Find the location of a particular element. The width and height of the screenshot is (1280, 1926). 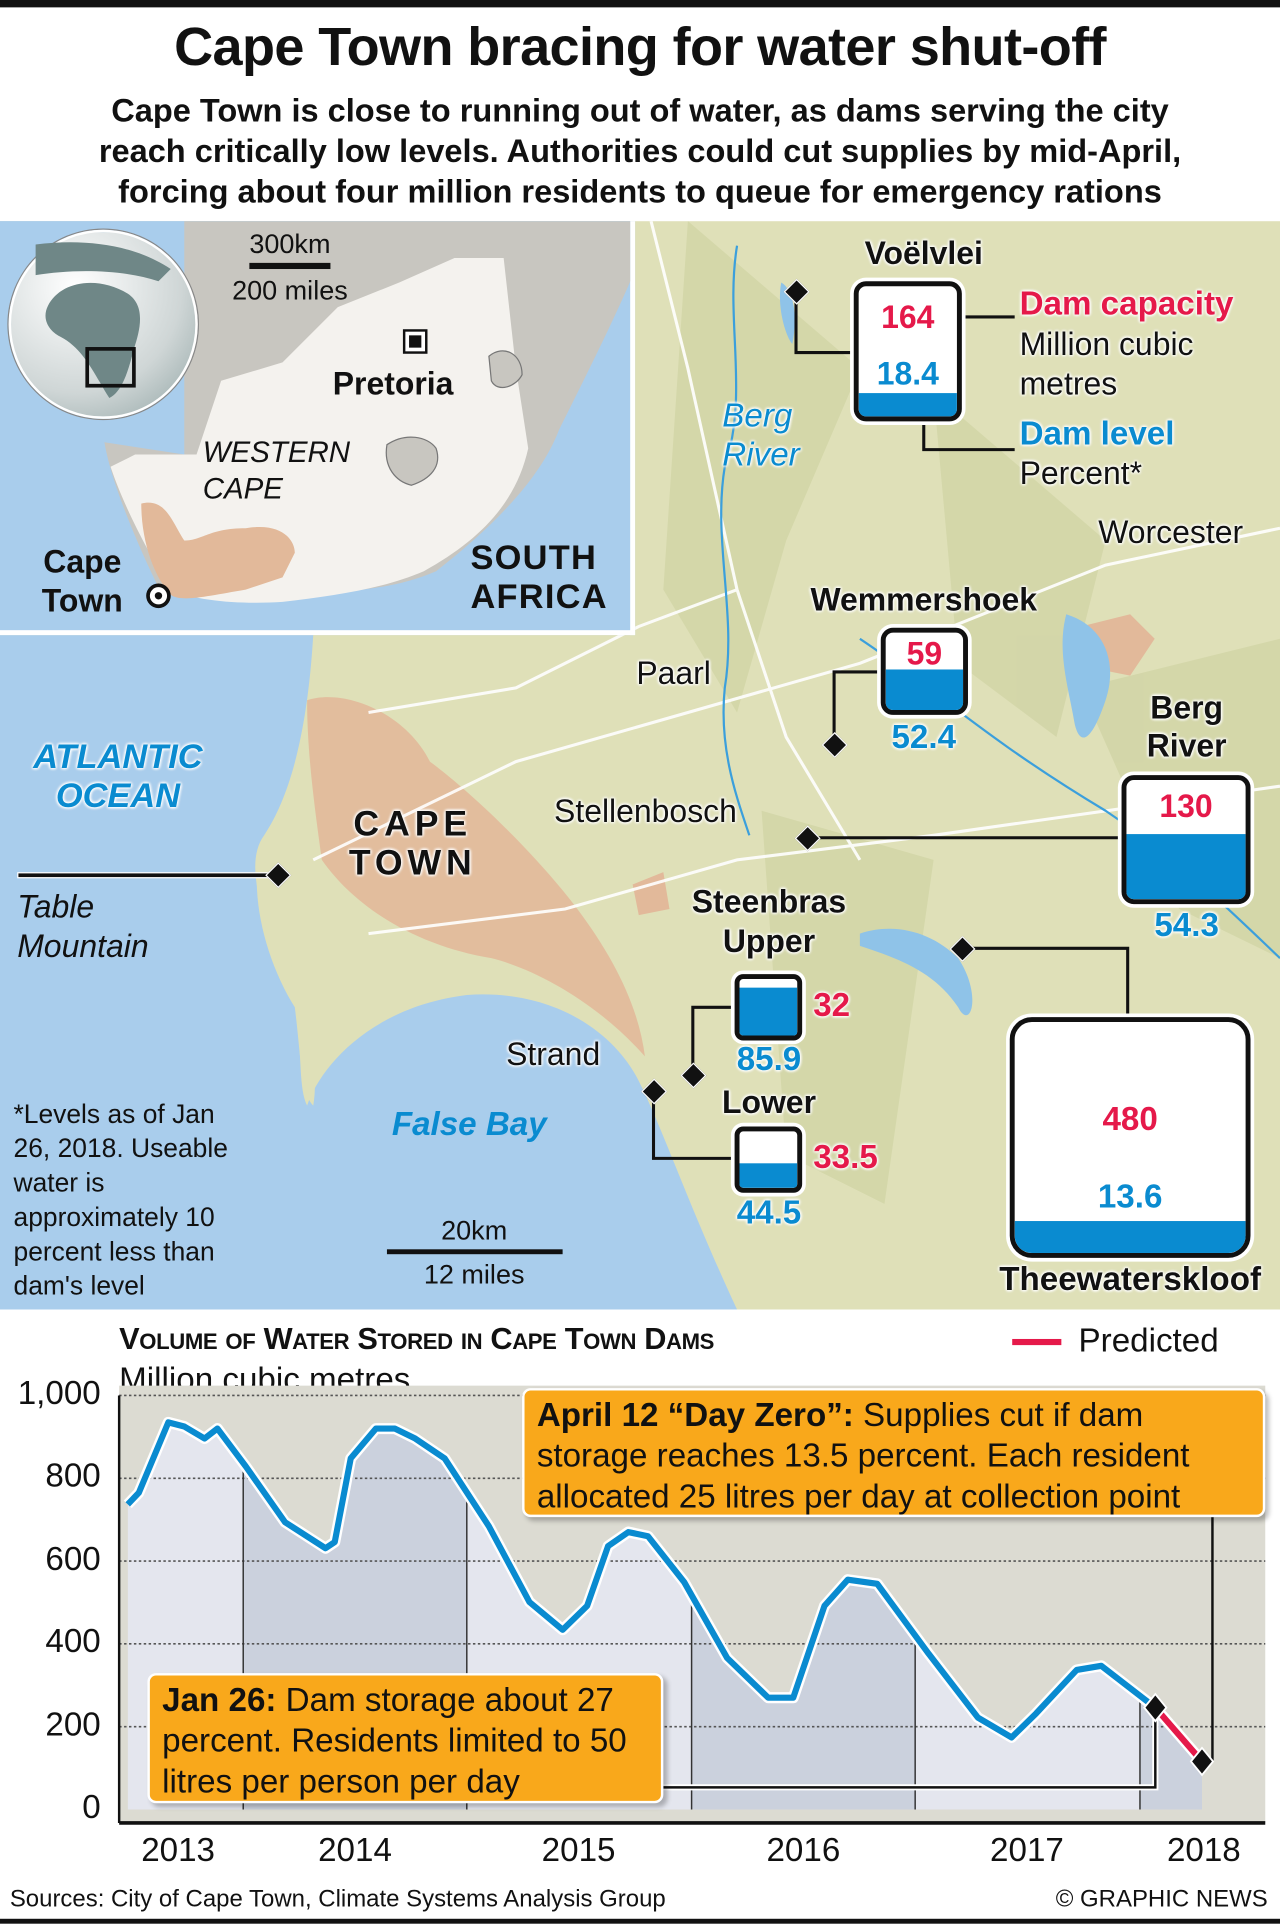

dam-name-steenbras-upper: Steenbras is located at coordinates (769, 902).